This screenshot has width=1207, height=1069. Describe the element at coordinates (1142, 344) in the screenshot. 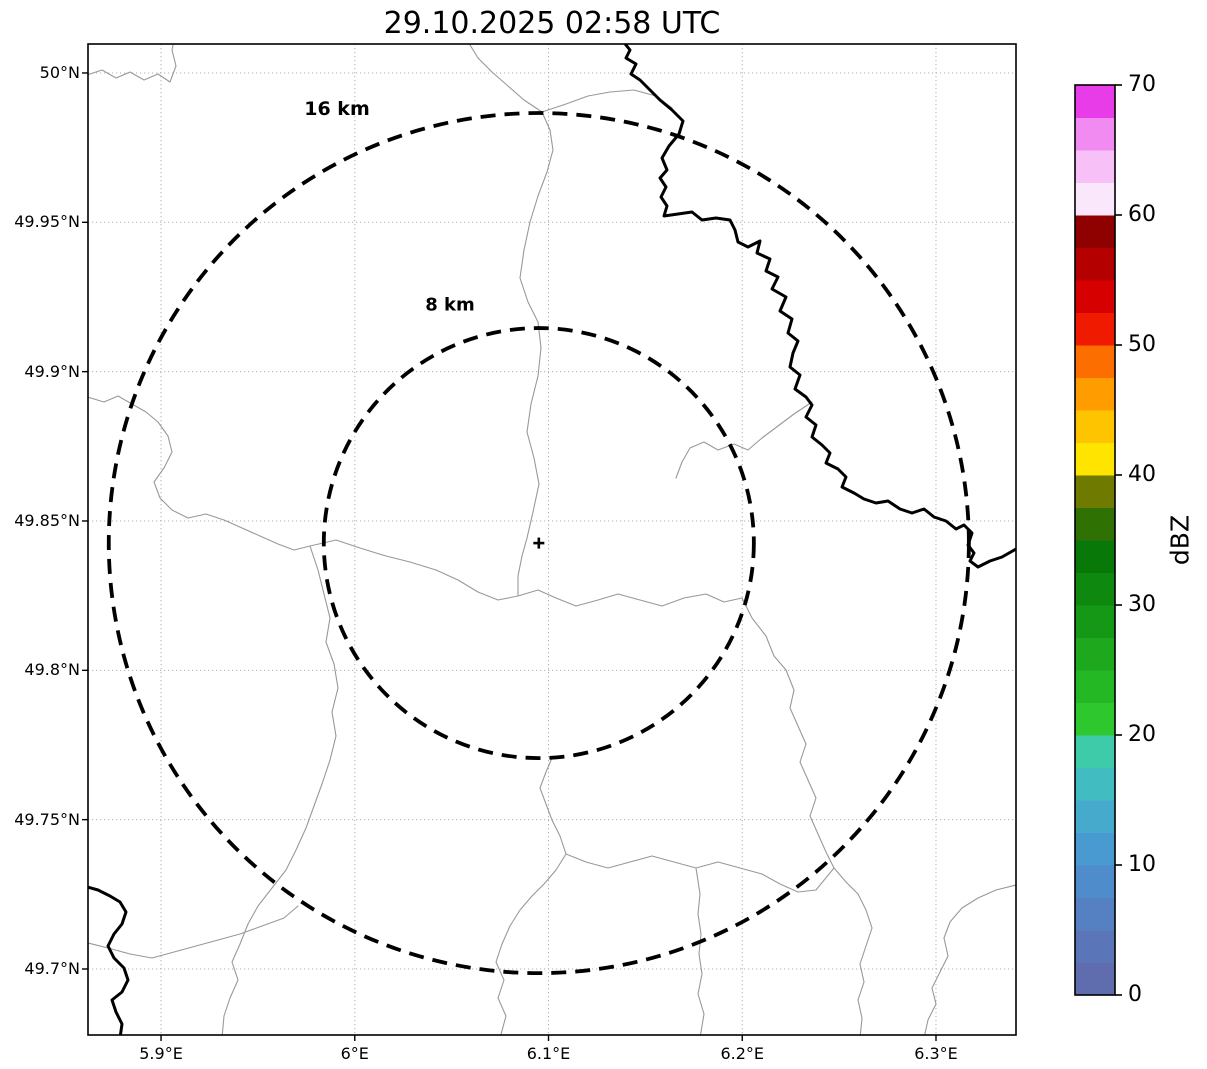

I see `colorbar-tick-label: 50` at that location.